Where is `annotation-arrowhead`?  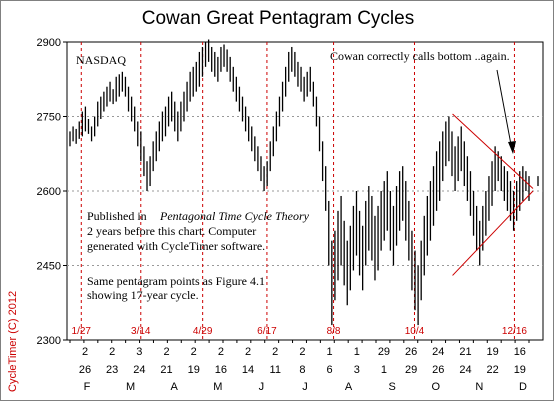
annotation-arrowhead is located at coordinates (512, 147).